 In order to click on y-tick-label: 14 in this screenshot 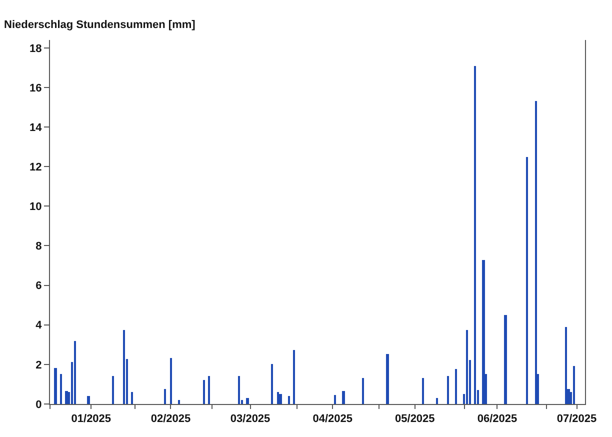, I will do `click(36, 128)`.